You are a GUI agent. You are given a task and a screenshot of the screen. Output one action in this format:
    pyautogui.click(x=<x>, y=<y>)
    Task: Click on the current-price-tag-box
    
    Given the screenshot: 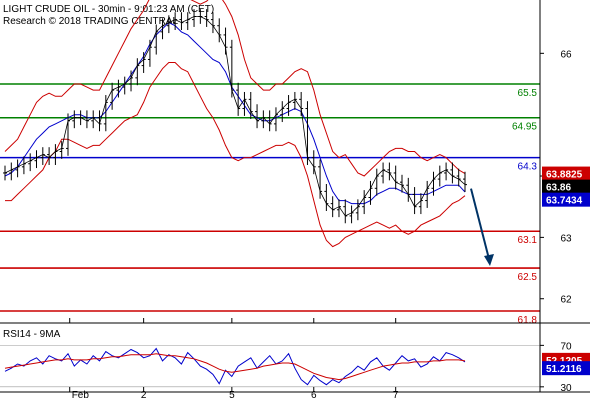 What is the action you would take?
    pyautogui.click(x=566, y=186)
    